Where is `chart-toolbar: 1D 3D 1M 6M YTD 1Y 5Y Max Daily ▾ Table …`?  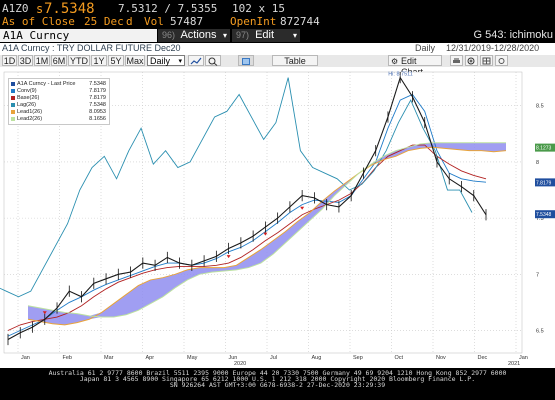 chart-toolbar: 1D 3D 1M 6M YTD 1Y 5Y Max Daily ▾ Table … is located at coordinates (277, 66).